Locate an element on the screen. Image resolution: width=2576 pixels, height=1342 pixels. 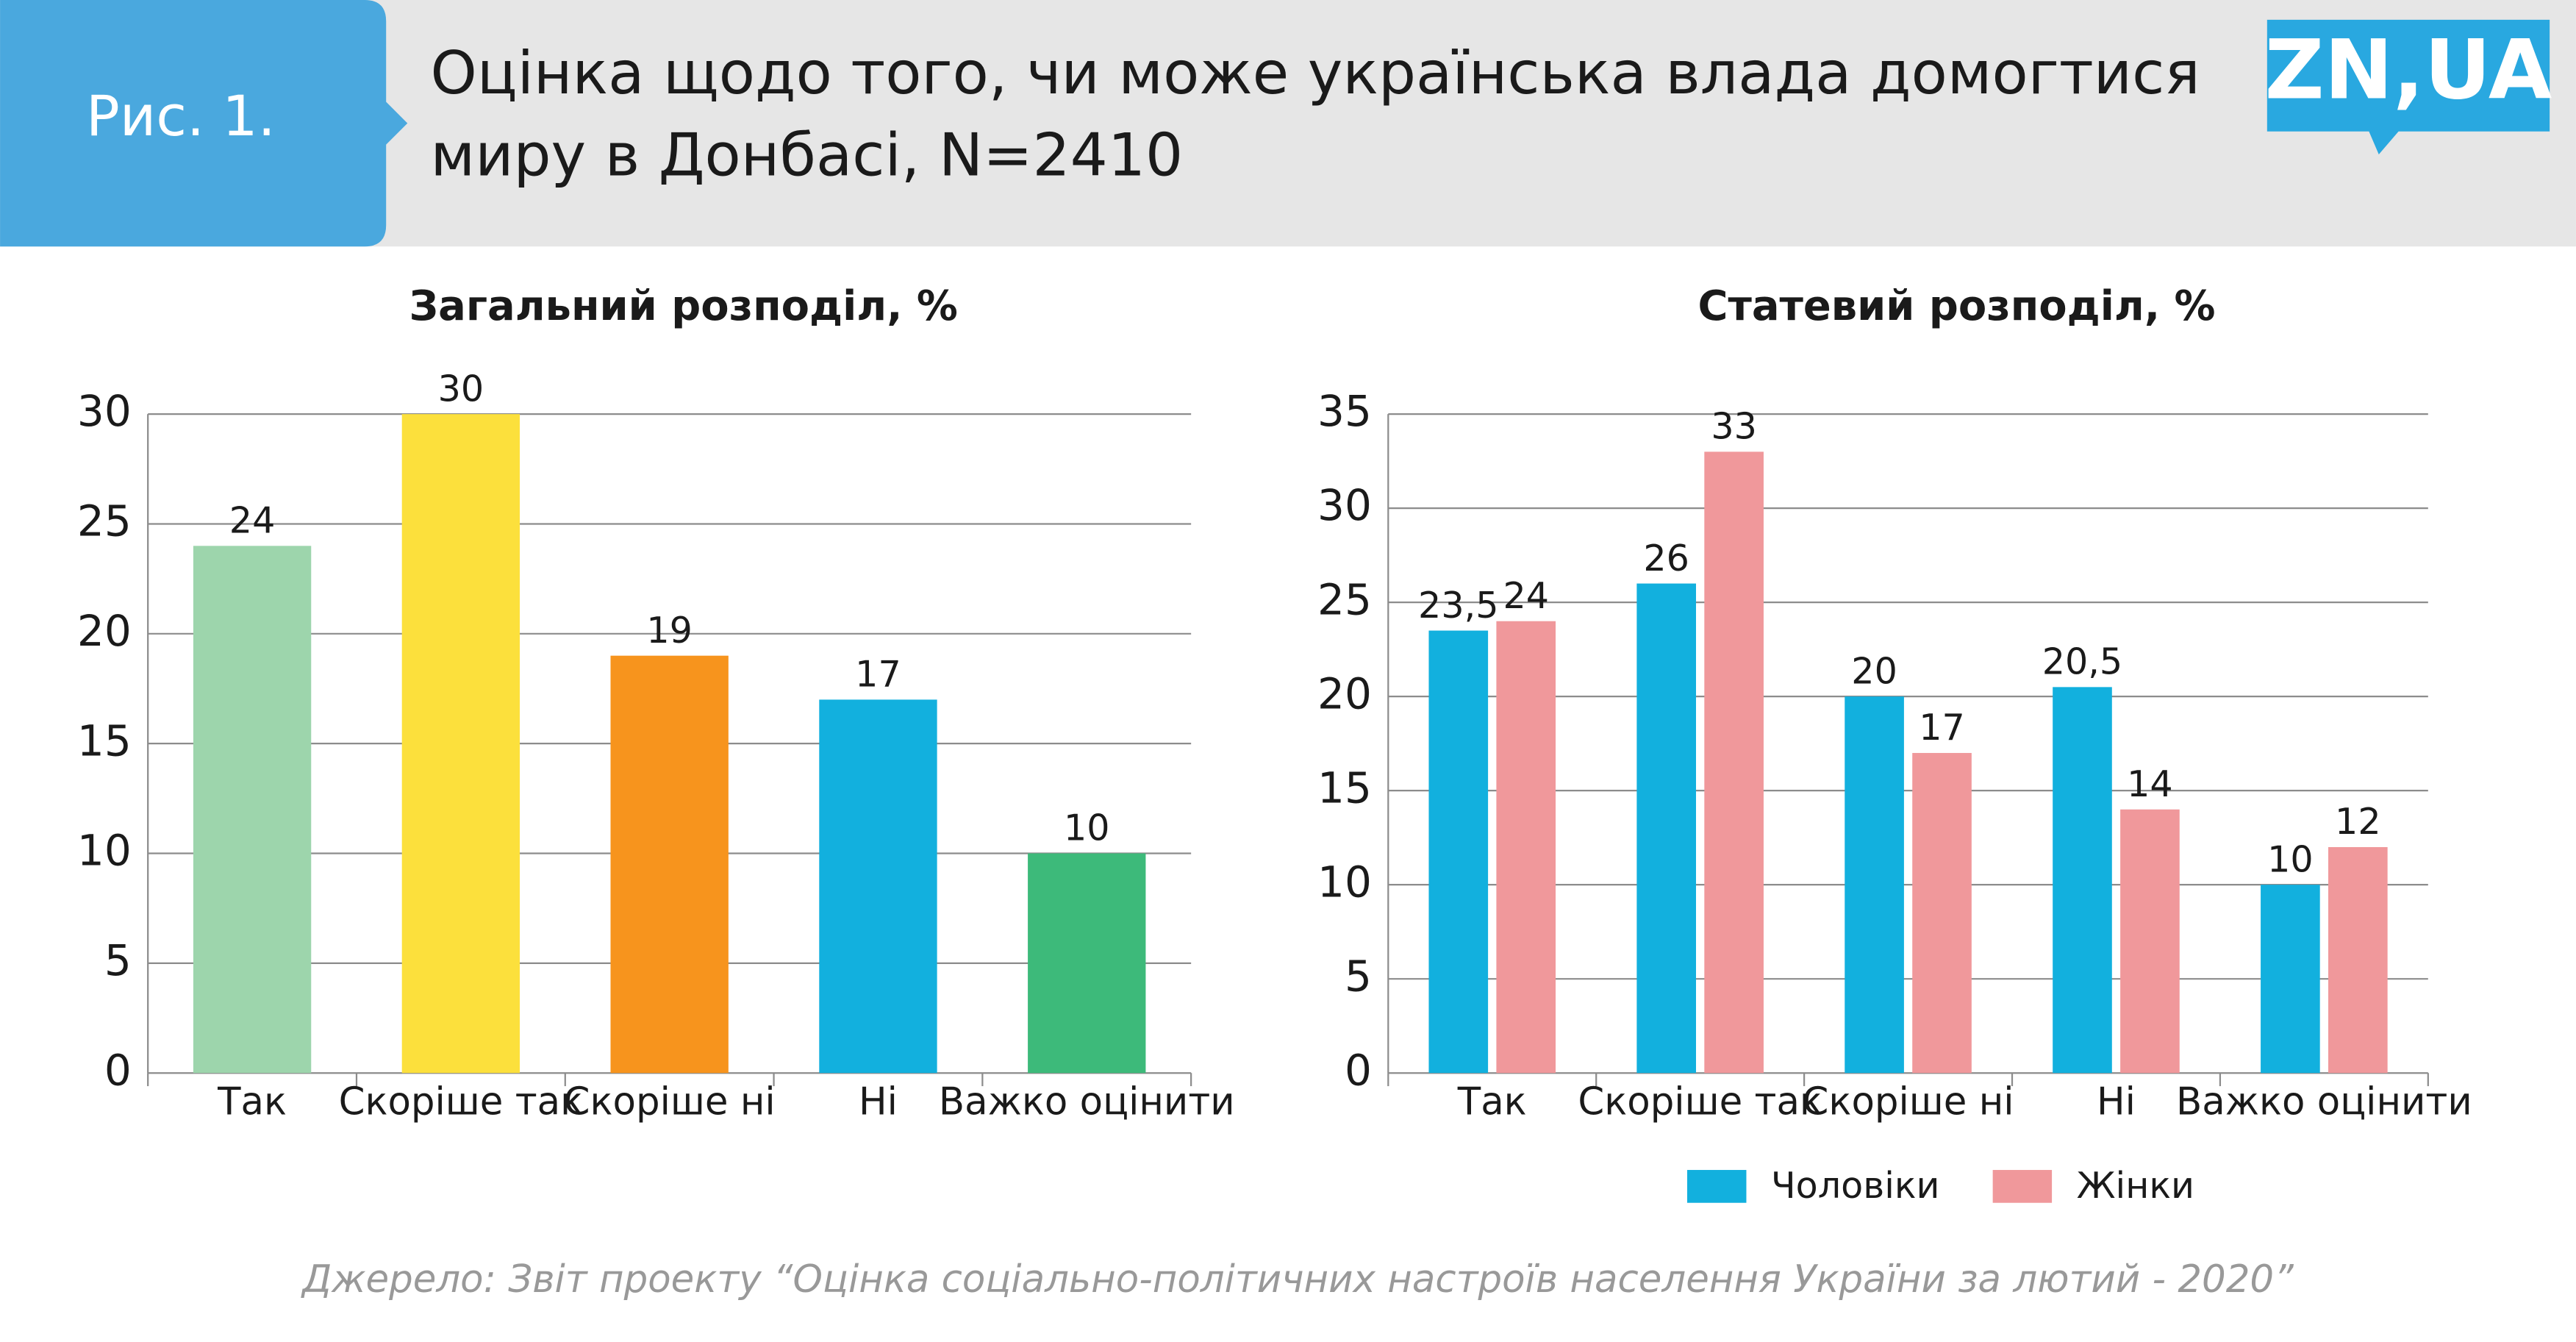
figure-badge is located at coordinates (204, 123).